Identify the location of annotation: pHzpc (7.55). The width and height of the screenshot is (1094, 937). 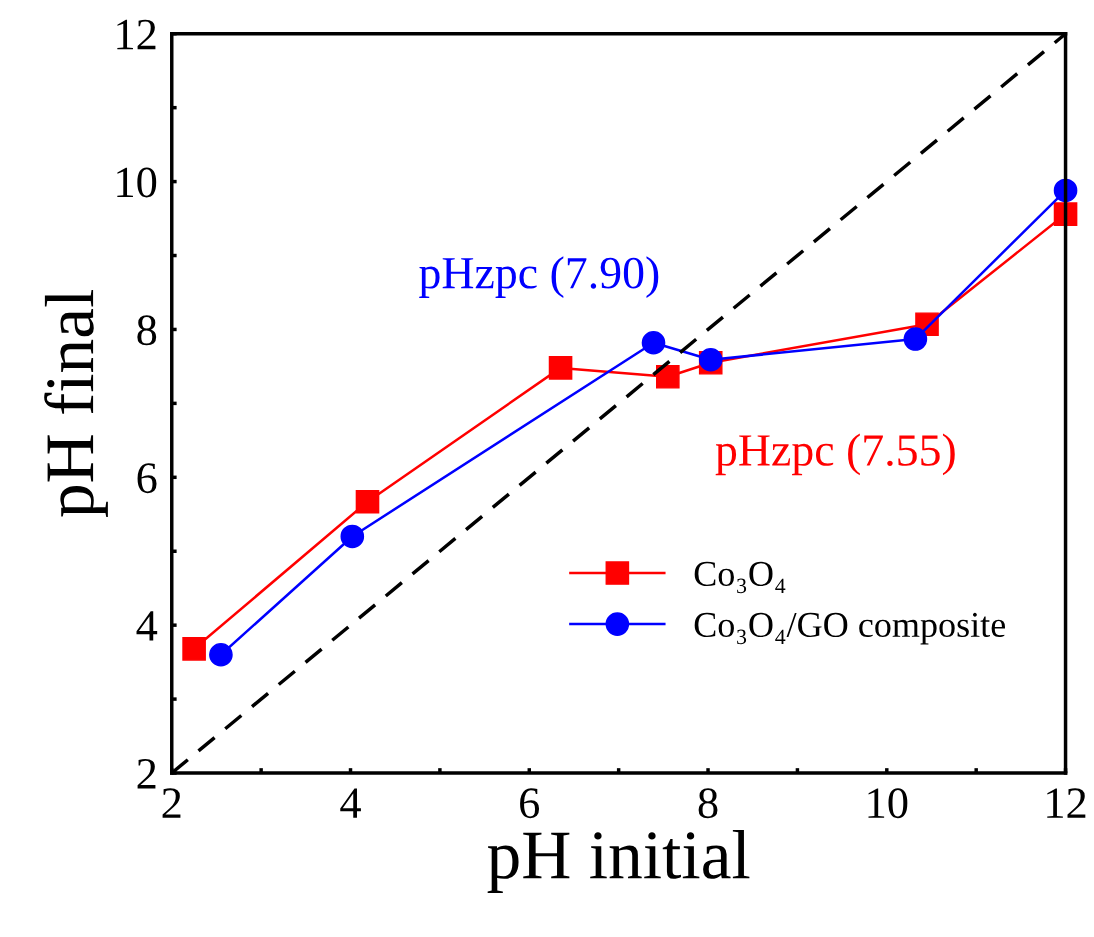
(835, 454).